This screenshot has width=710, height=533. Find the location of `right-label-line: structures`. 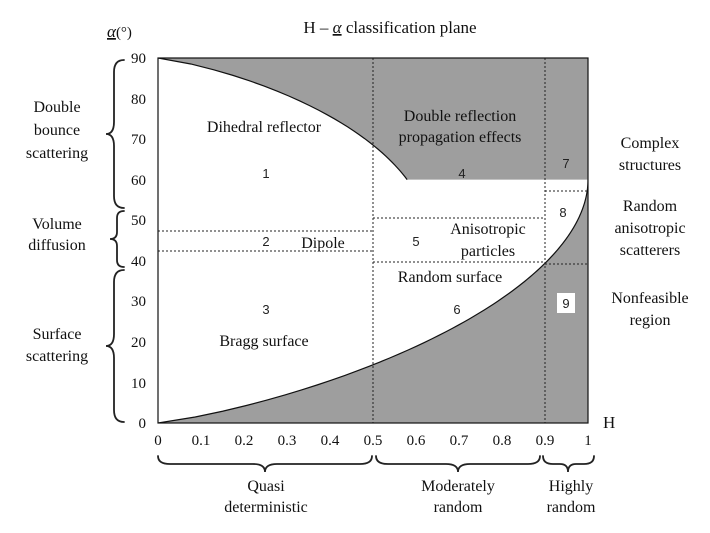

right-label-line: structures is located at coordinates (650, 165).